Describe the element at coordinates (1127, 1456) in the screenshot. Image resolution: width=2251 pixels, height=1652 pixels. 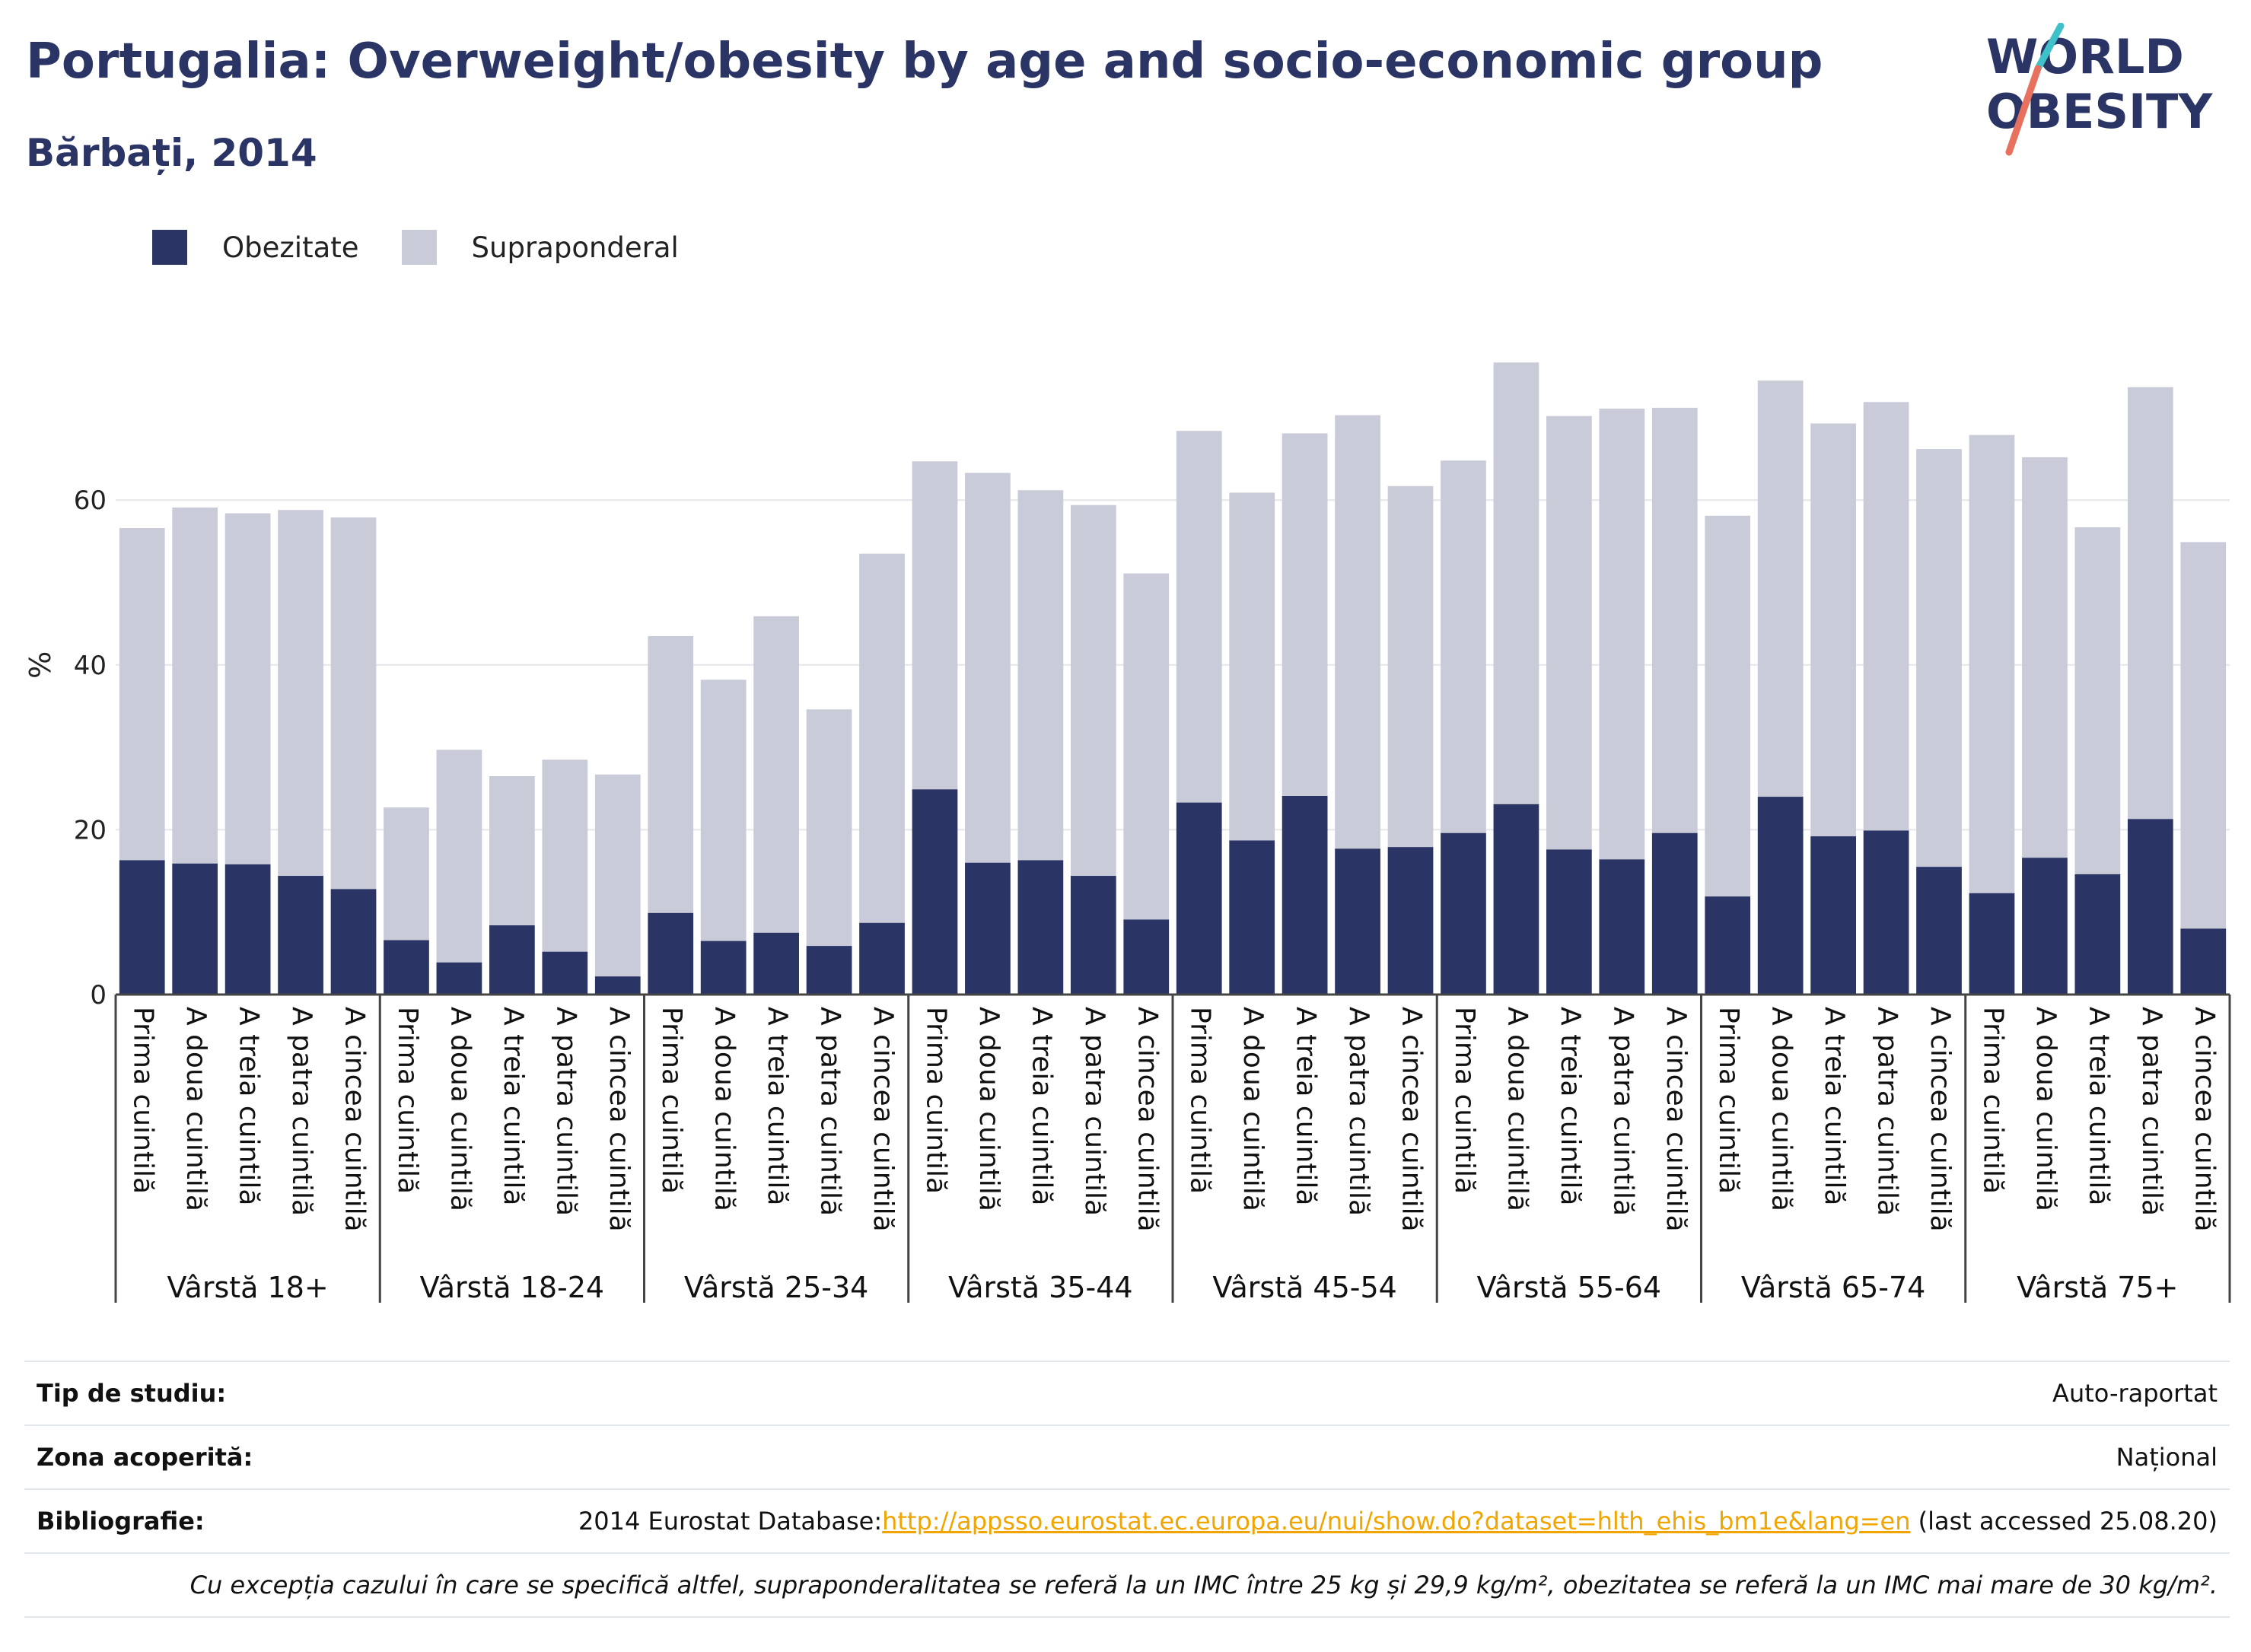
I see `info-row-coverage: Zona acoperită: Național` at that location.